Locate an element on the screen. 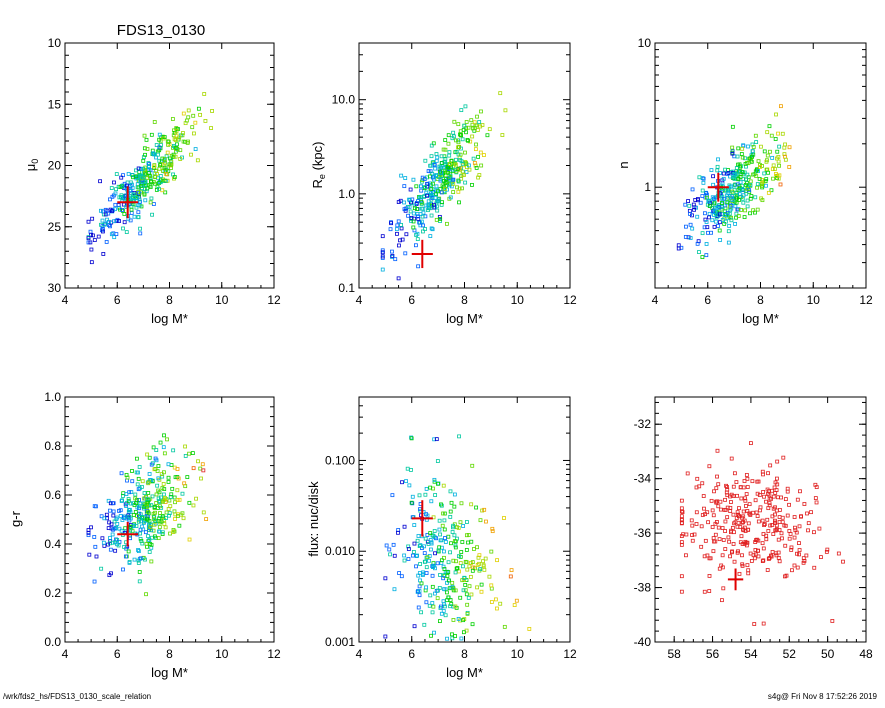  x-tick-label: 56 is located at coordinates (713, 654).